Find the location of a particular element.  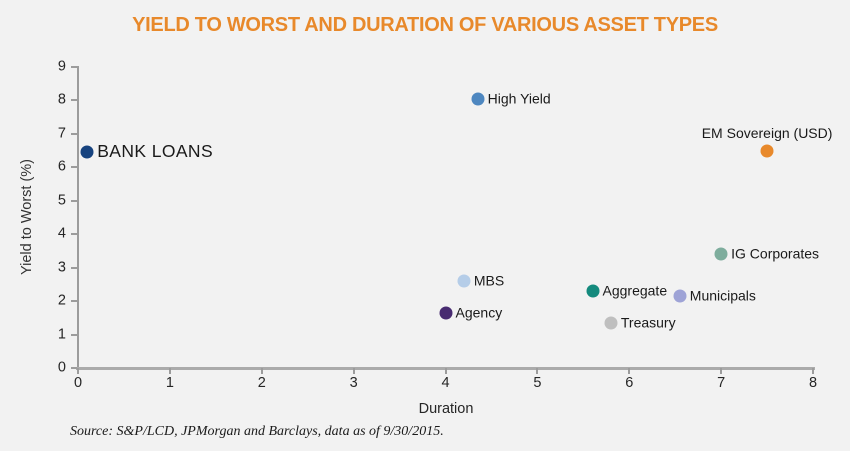

y-tick-label-3: 3 is located at coordinates (61, 267).